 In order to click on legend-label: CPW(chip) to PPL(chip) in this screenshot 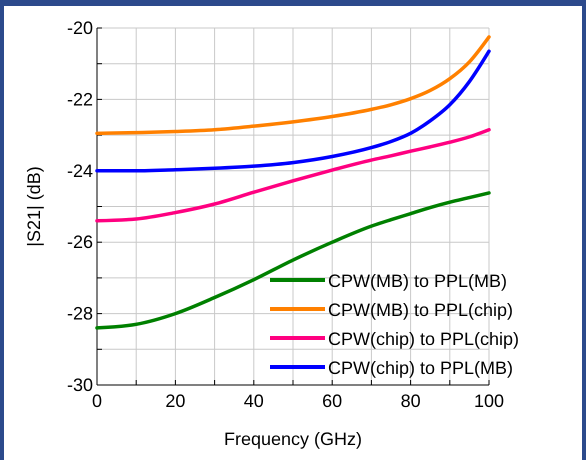, I will do `click(424, 339)`.